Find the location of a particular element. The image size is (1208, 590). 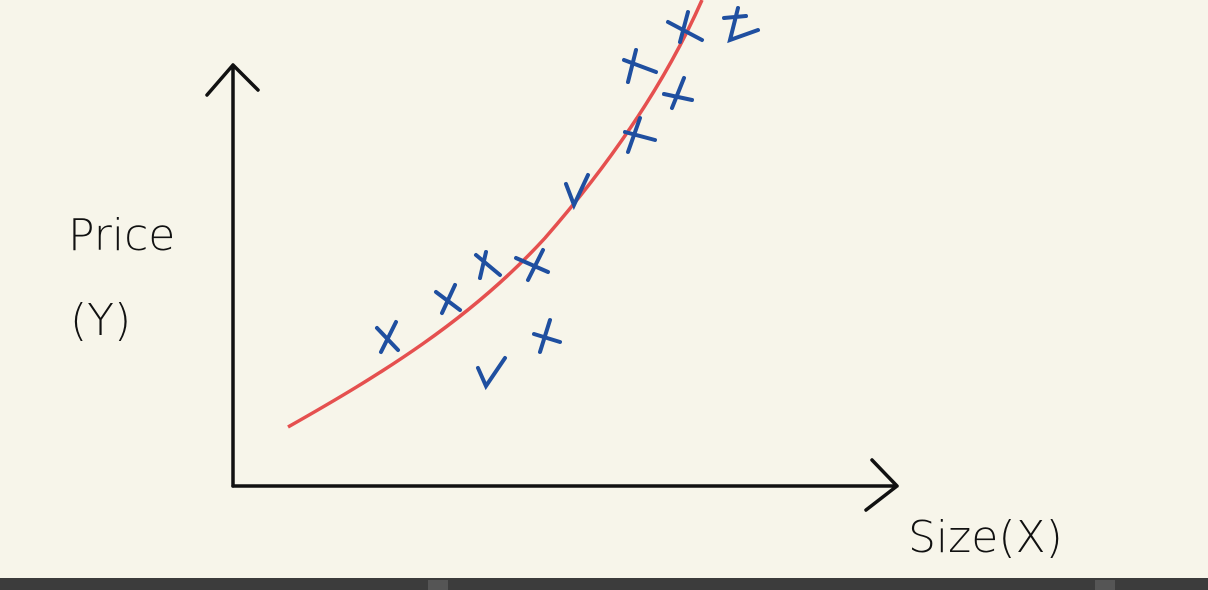

x-axis is located at coordinates (565, 485).